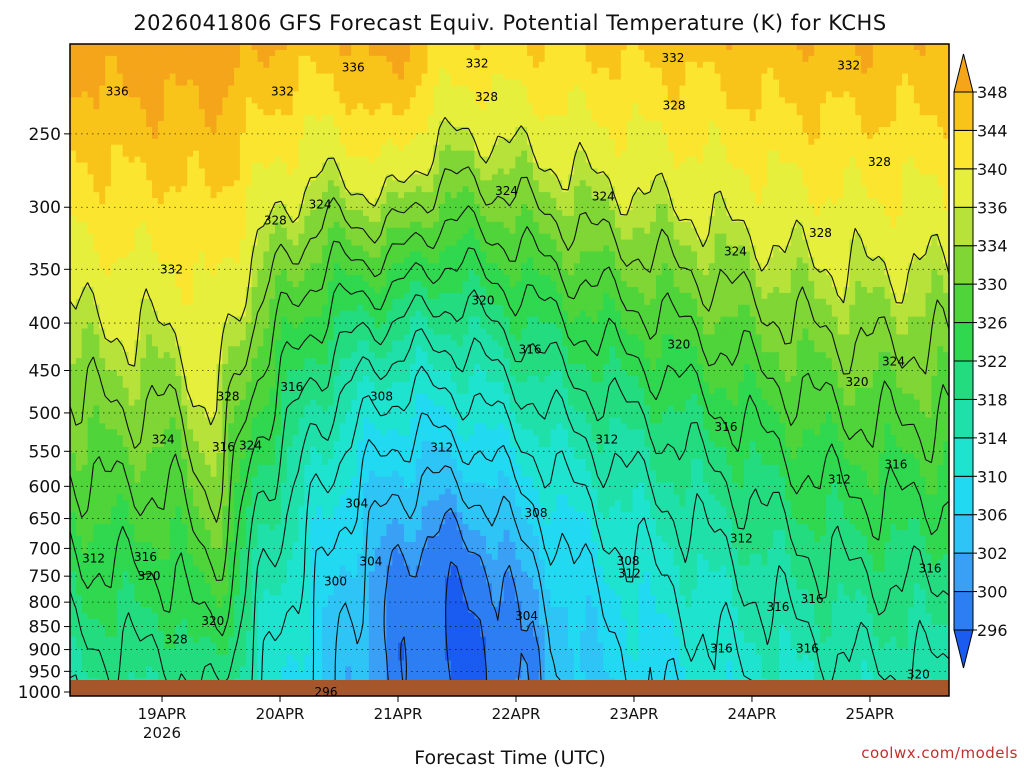 This screenshot has width=1024, height=768. What do you see at coordinates (398, 714) in the screenshot?
I see `x-tick-label: 21APR` at bounding box center [398, 714].